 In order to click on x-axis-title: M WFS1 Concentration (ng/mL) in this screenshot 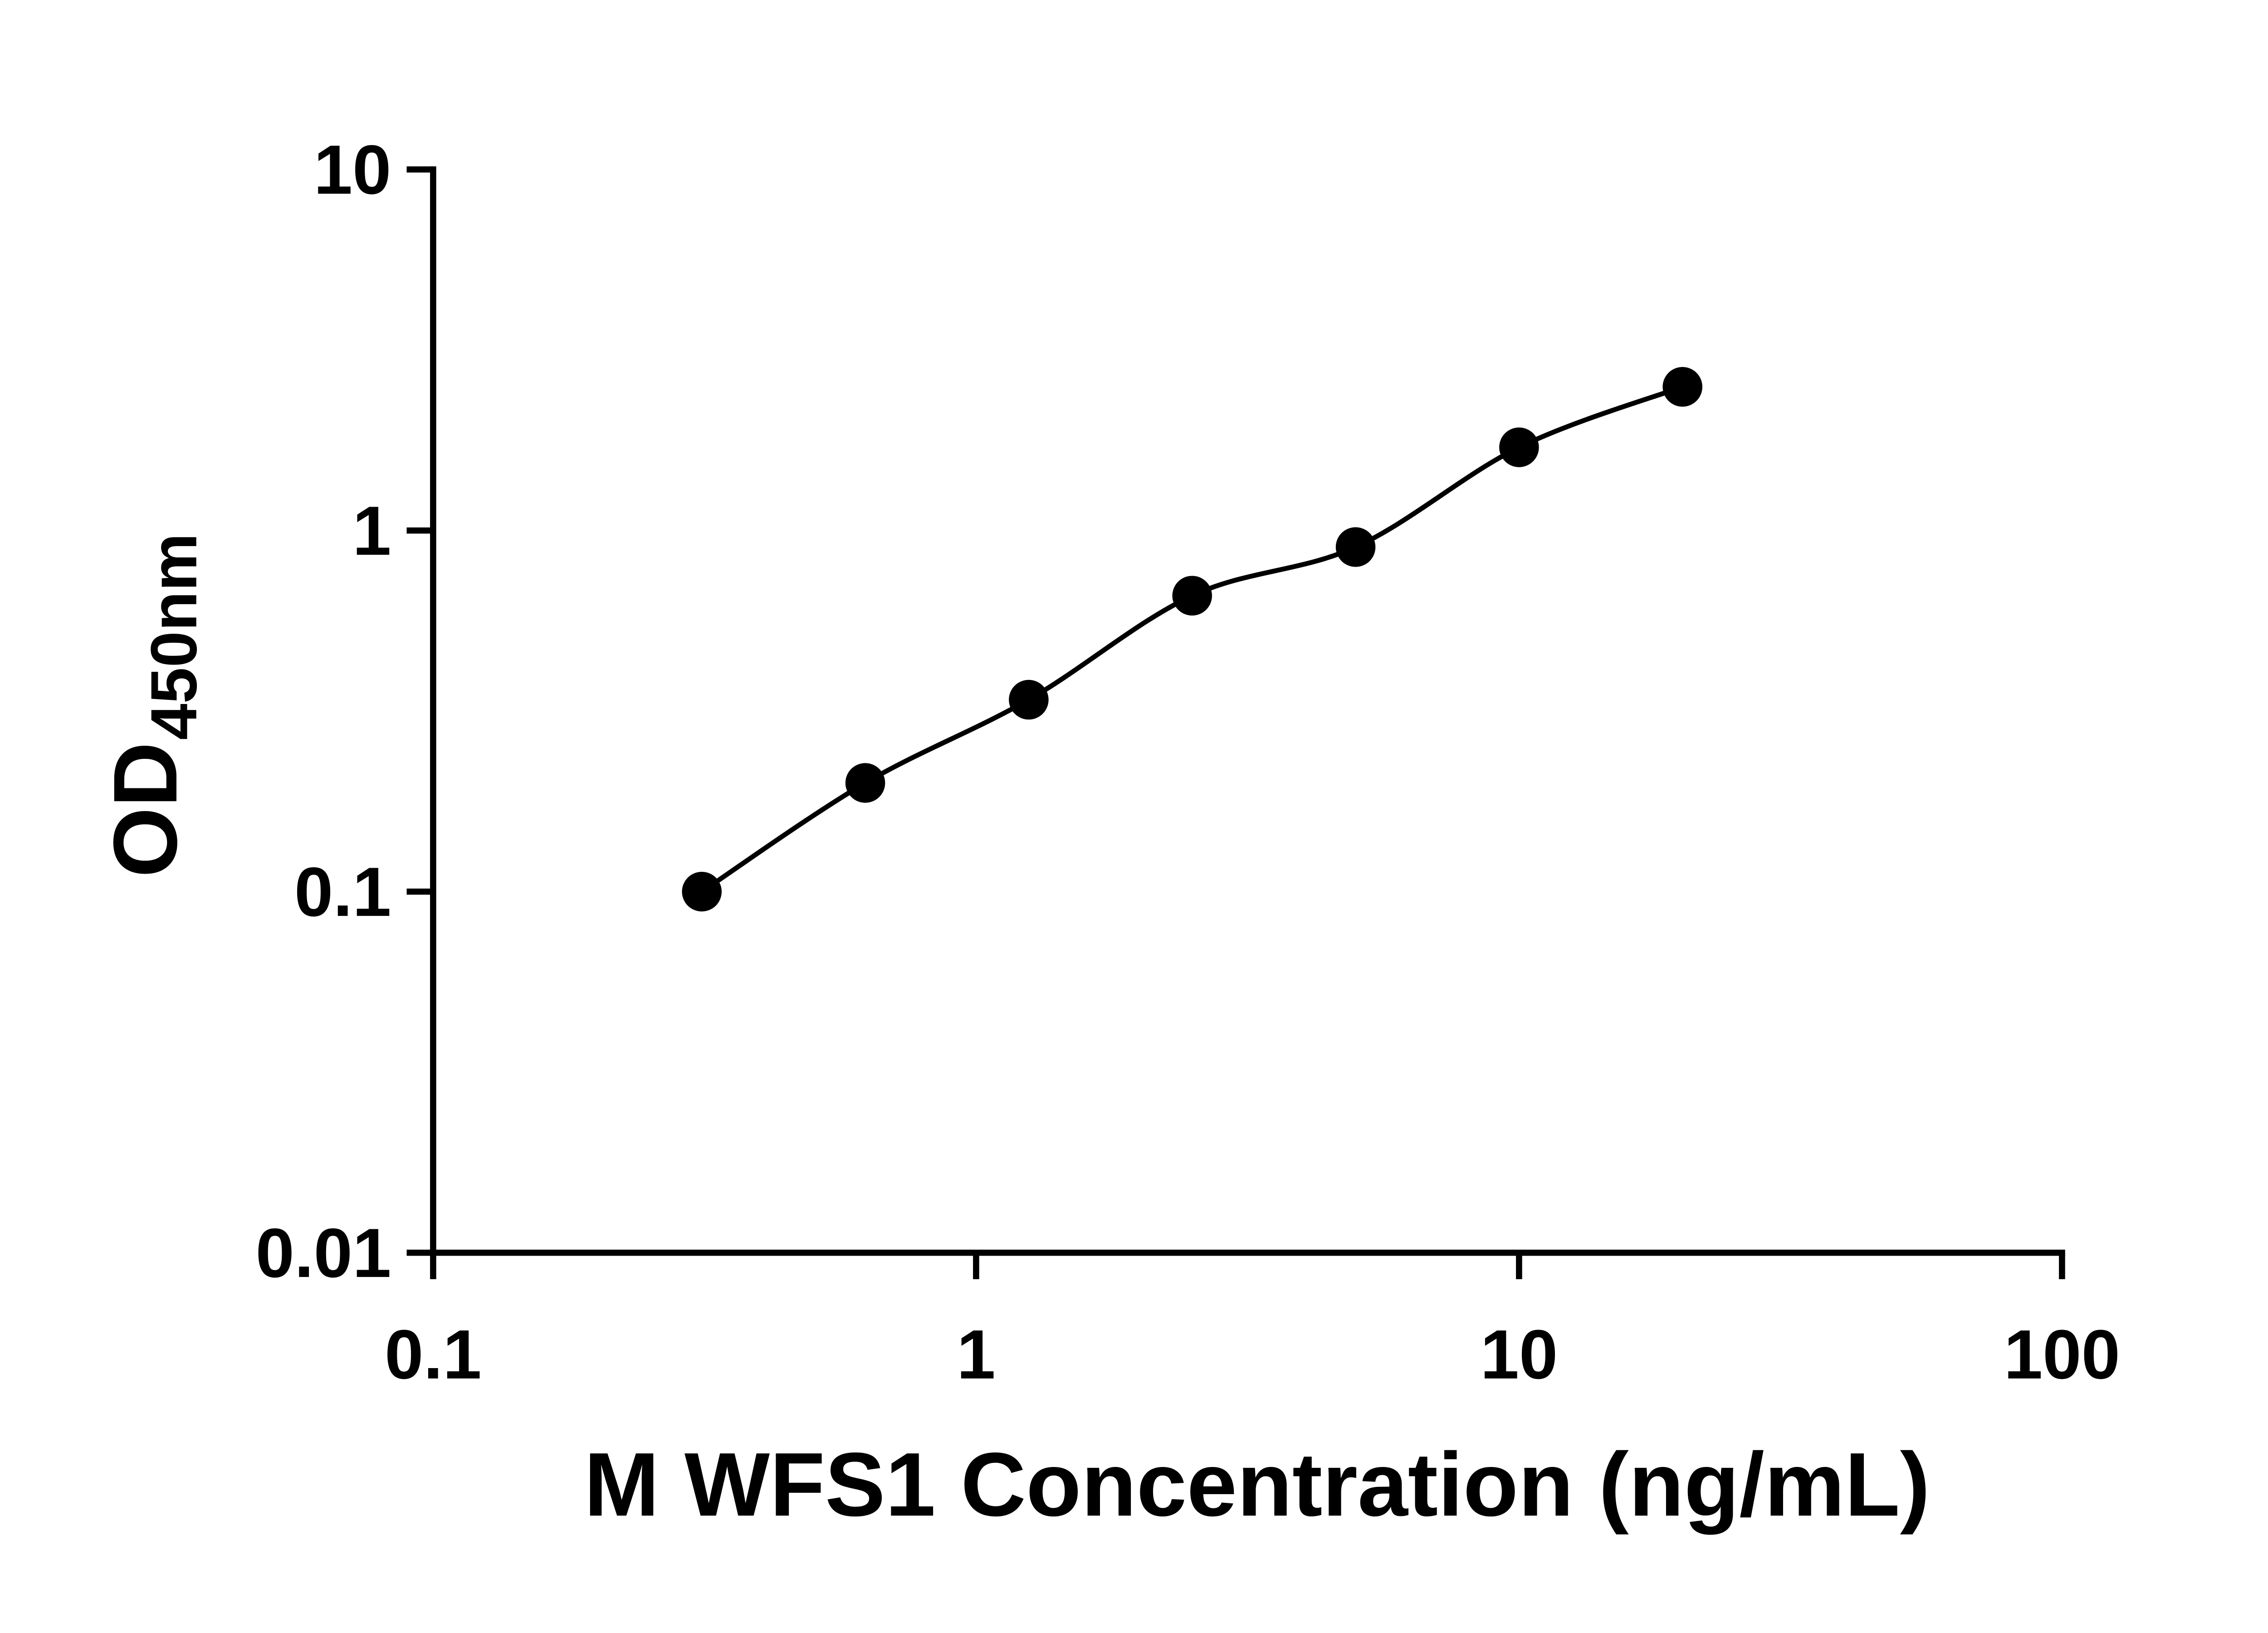, I will do `click(1257, 1484)`.